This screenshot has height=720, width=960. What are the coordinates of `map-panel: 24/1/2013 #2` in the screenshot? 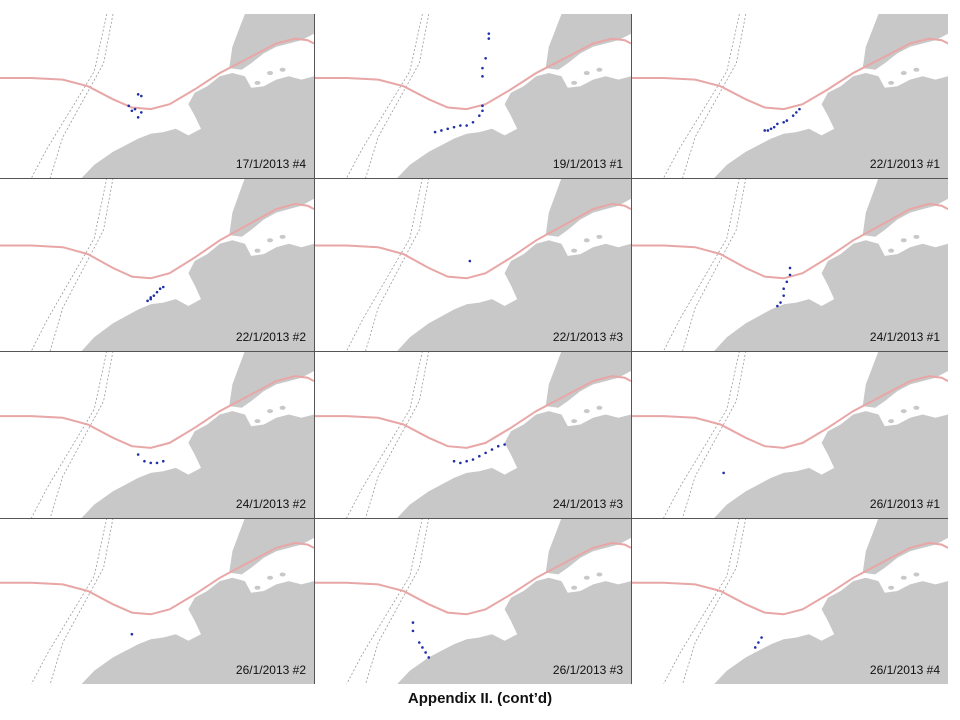 It's located at (157, 434).